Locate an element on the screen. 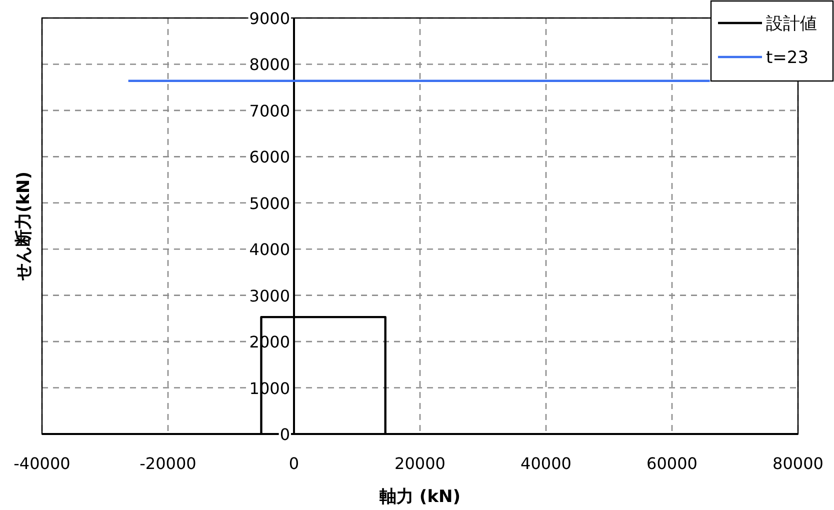 The width and height of the screenshot is (834, 510). y-tick-label: 3000 is located at coordinates (269, 296).